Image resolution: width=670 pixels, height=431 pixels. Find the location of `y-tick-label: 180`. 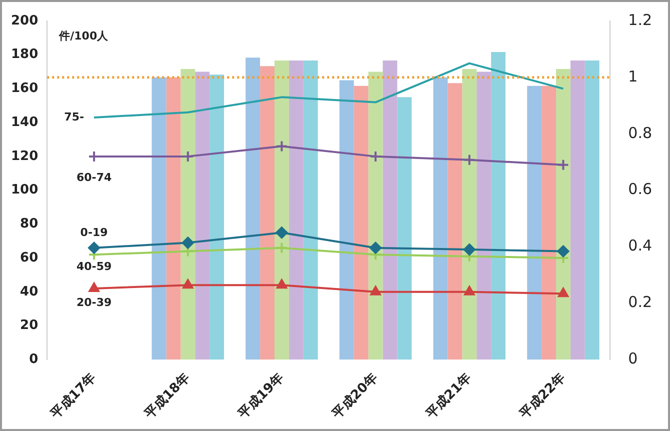

y-tick-label: 180 is located at coordinates (24, 54).